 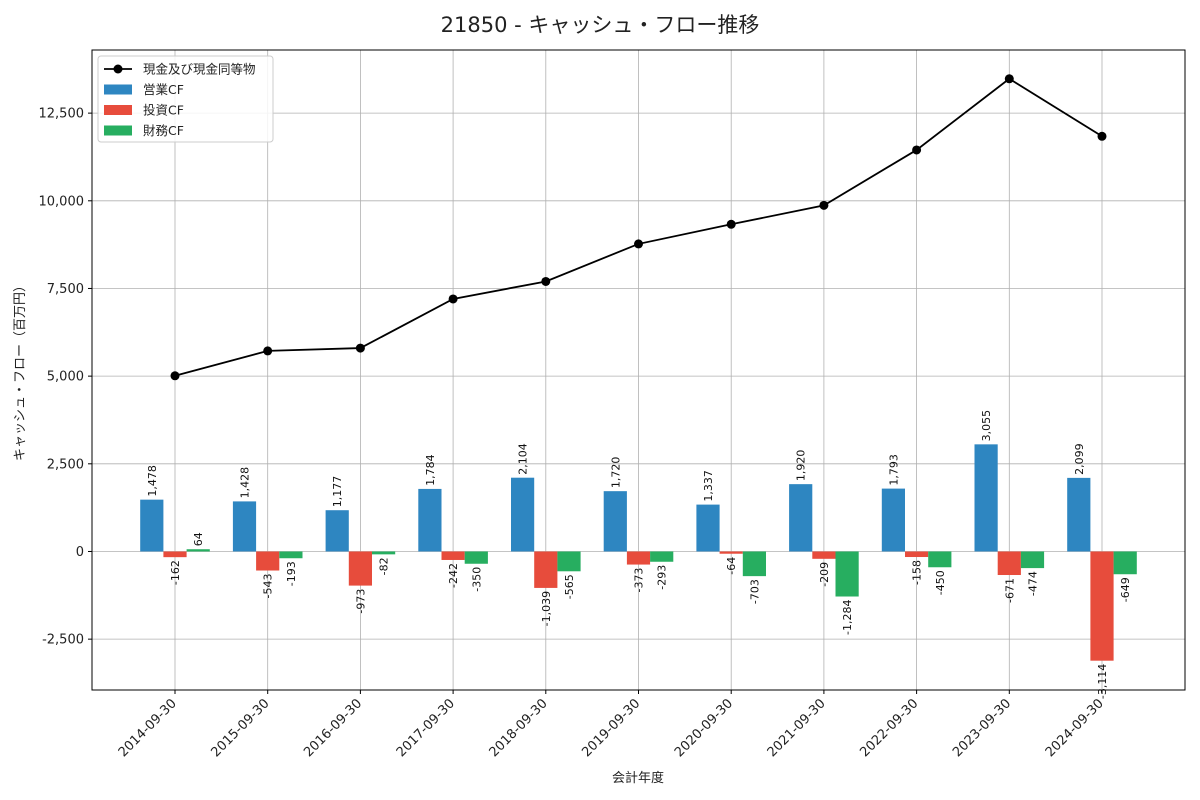 What do you see at coordinates (80, 552) in the screenshot?
I see `y-tick-label: 0` at bounding box center [80, 552].